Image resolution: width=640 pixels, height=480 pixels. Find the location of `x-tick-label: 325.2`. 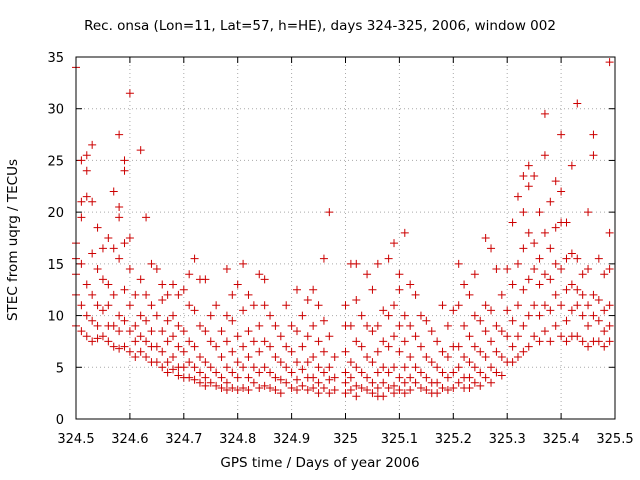

x-tick-label: 325.2 is located at coordinates (453, 439).